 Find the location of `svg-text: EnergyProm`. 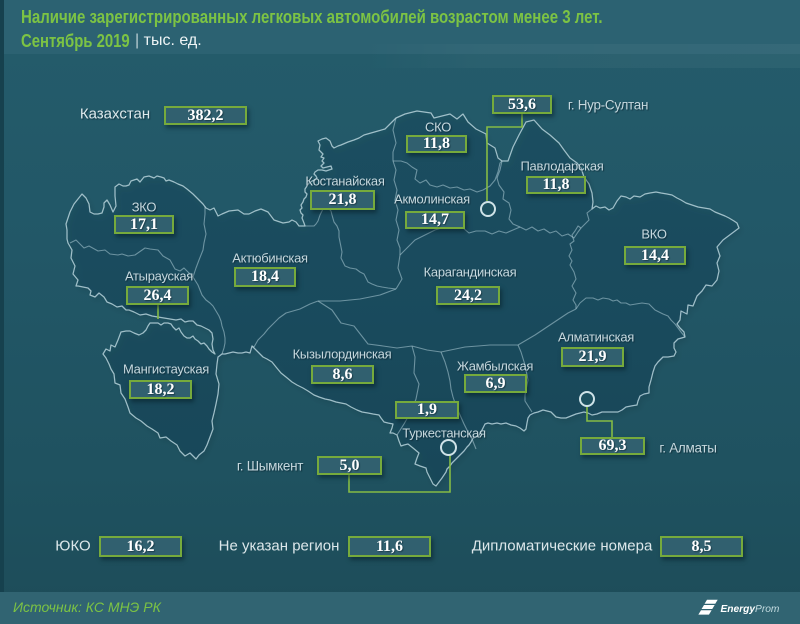

svg-text: EnergyProm is located at coordinates (750, 609).